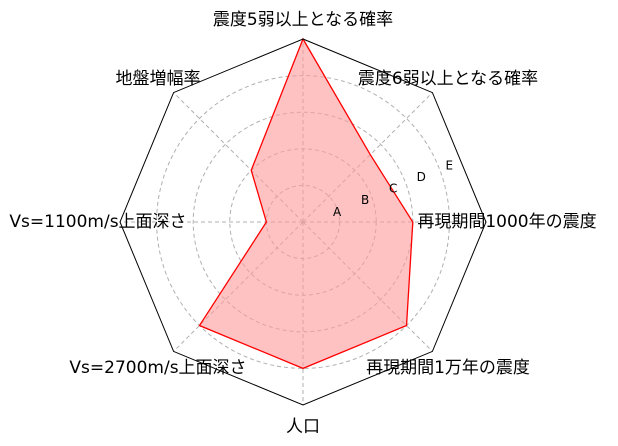 This screenshot has width=618, height=446. I want to click on ring-label: C, so click(393, 189).